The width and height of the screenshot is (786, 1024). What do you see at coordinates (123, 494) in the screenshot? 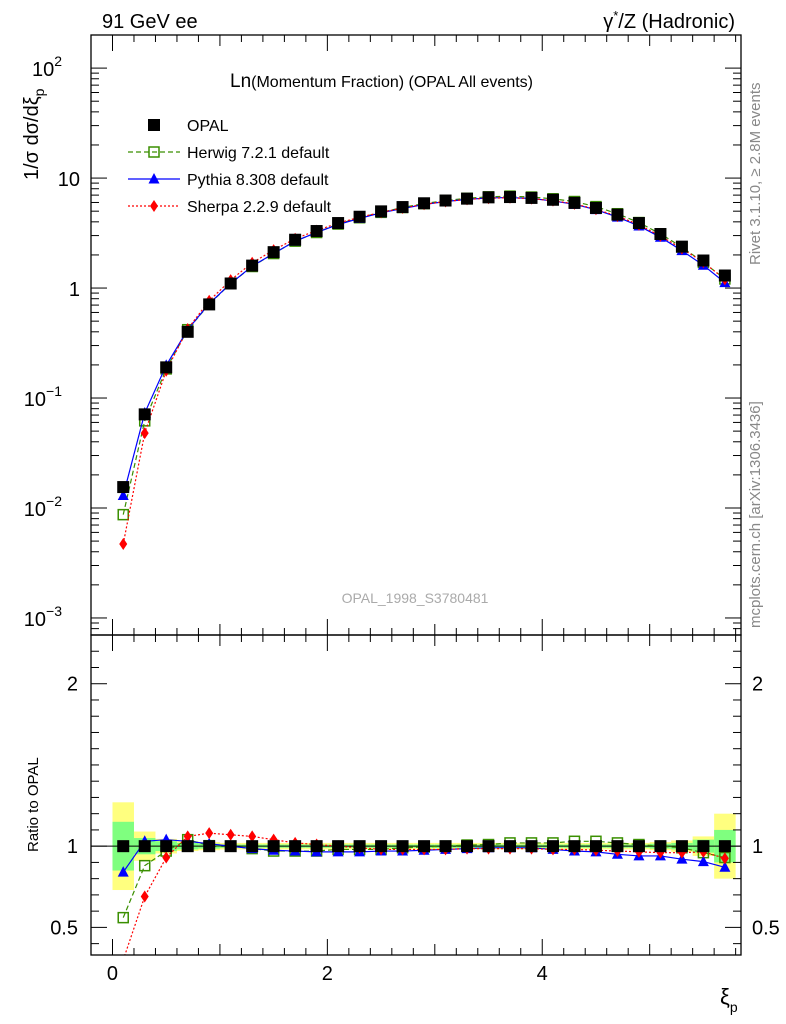
I see `pythia-8-308-default-point` at bounding box center [123, 494].